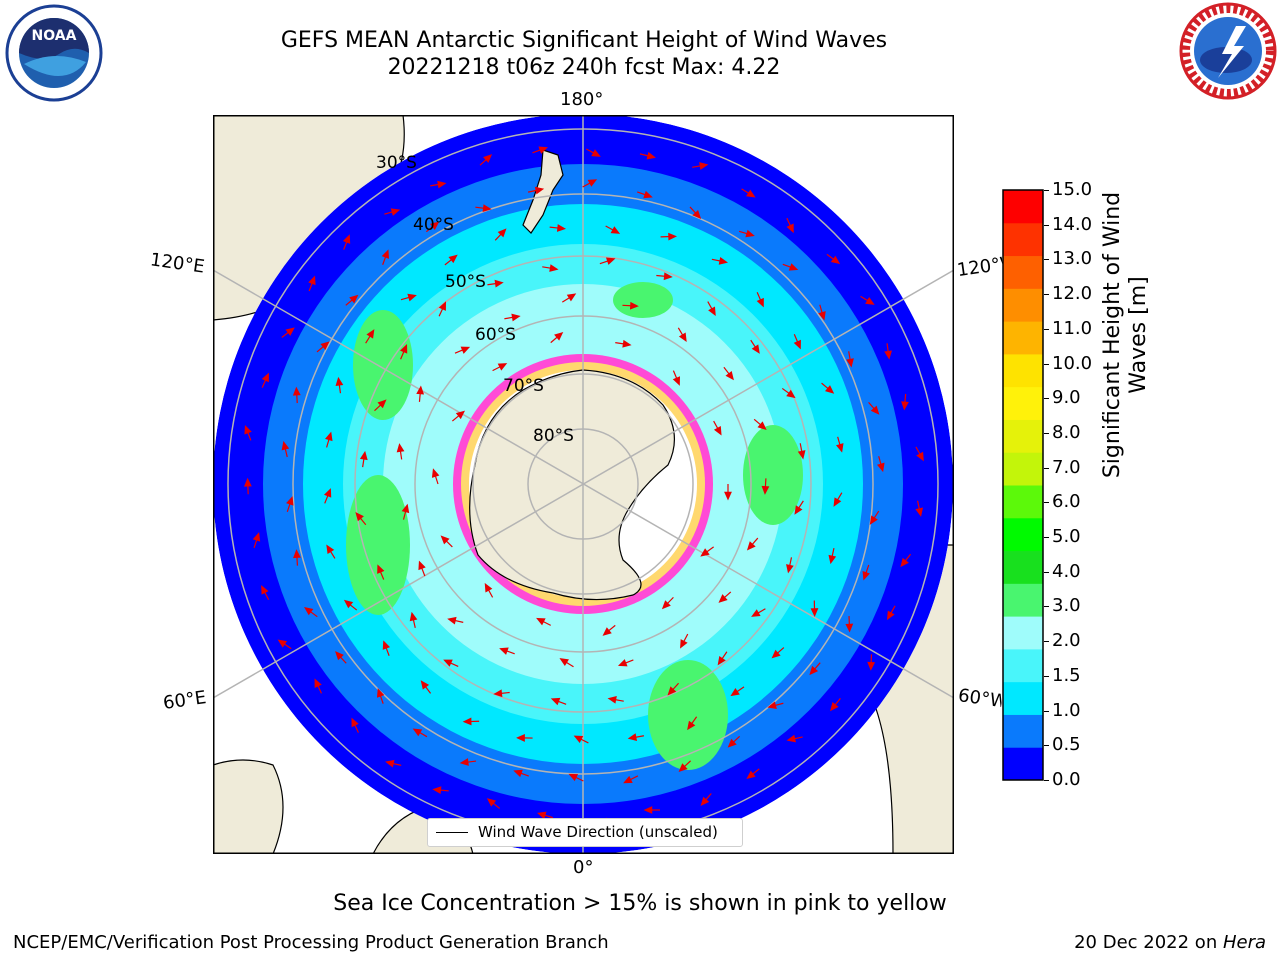  Describe the element at coordinates (1072, 328) in the screenshot. I see `colorbar-tick-label: 11.0` at that location.